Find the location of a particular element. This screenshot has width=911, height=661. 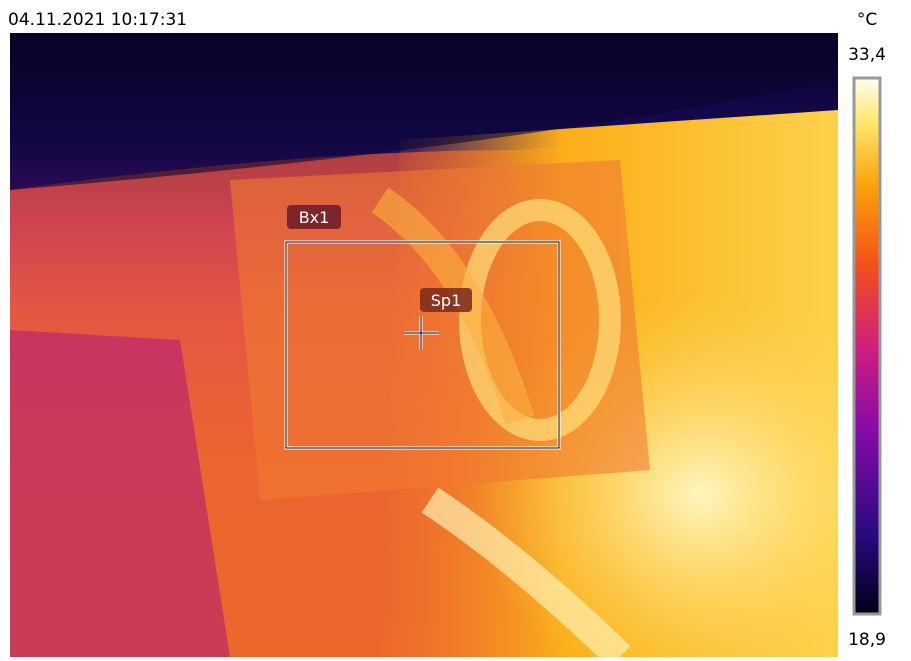

box-tag is located at coordinates (314, 217).